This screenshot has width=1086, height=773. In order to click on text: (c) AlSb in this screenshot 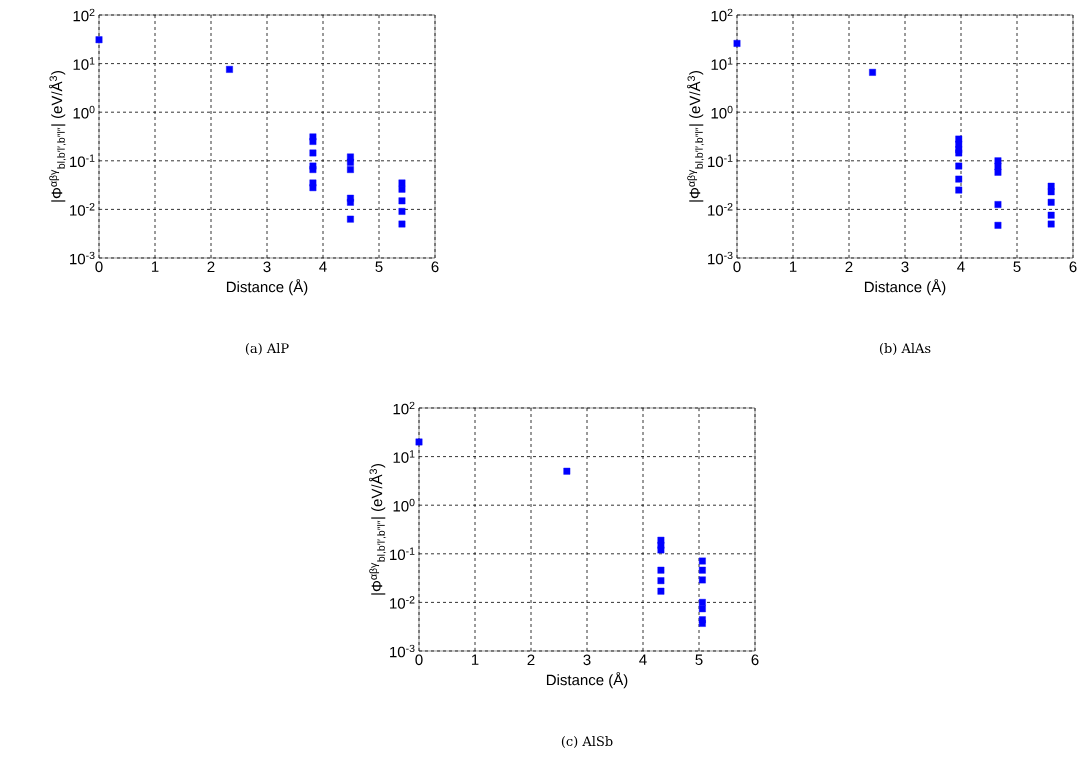, I will do `click(587, 742)`.